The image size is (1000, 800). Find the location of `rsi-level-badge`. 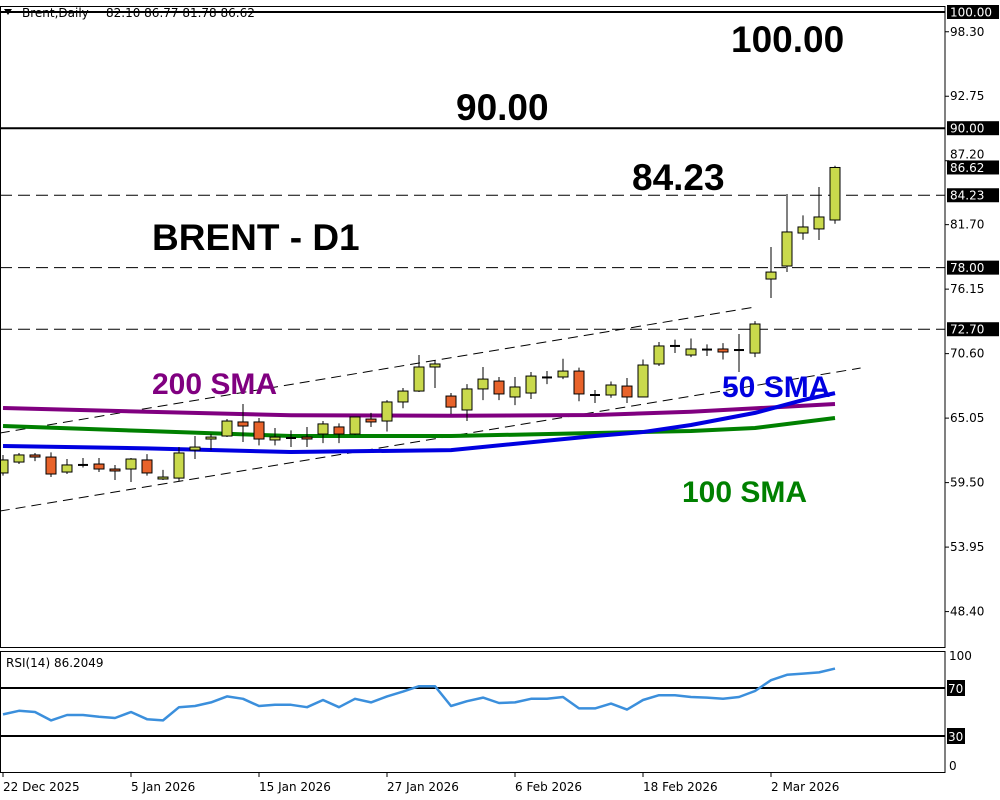

rsi-level-badge is located at coordinates (956, 688).